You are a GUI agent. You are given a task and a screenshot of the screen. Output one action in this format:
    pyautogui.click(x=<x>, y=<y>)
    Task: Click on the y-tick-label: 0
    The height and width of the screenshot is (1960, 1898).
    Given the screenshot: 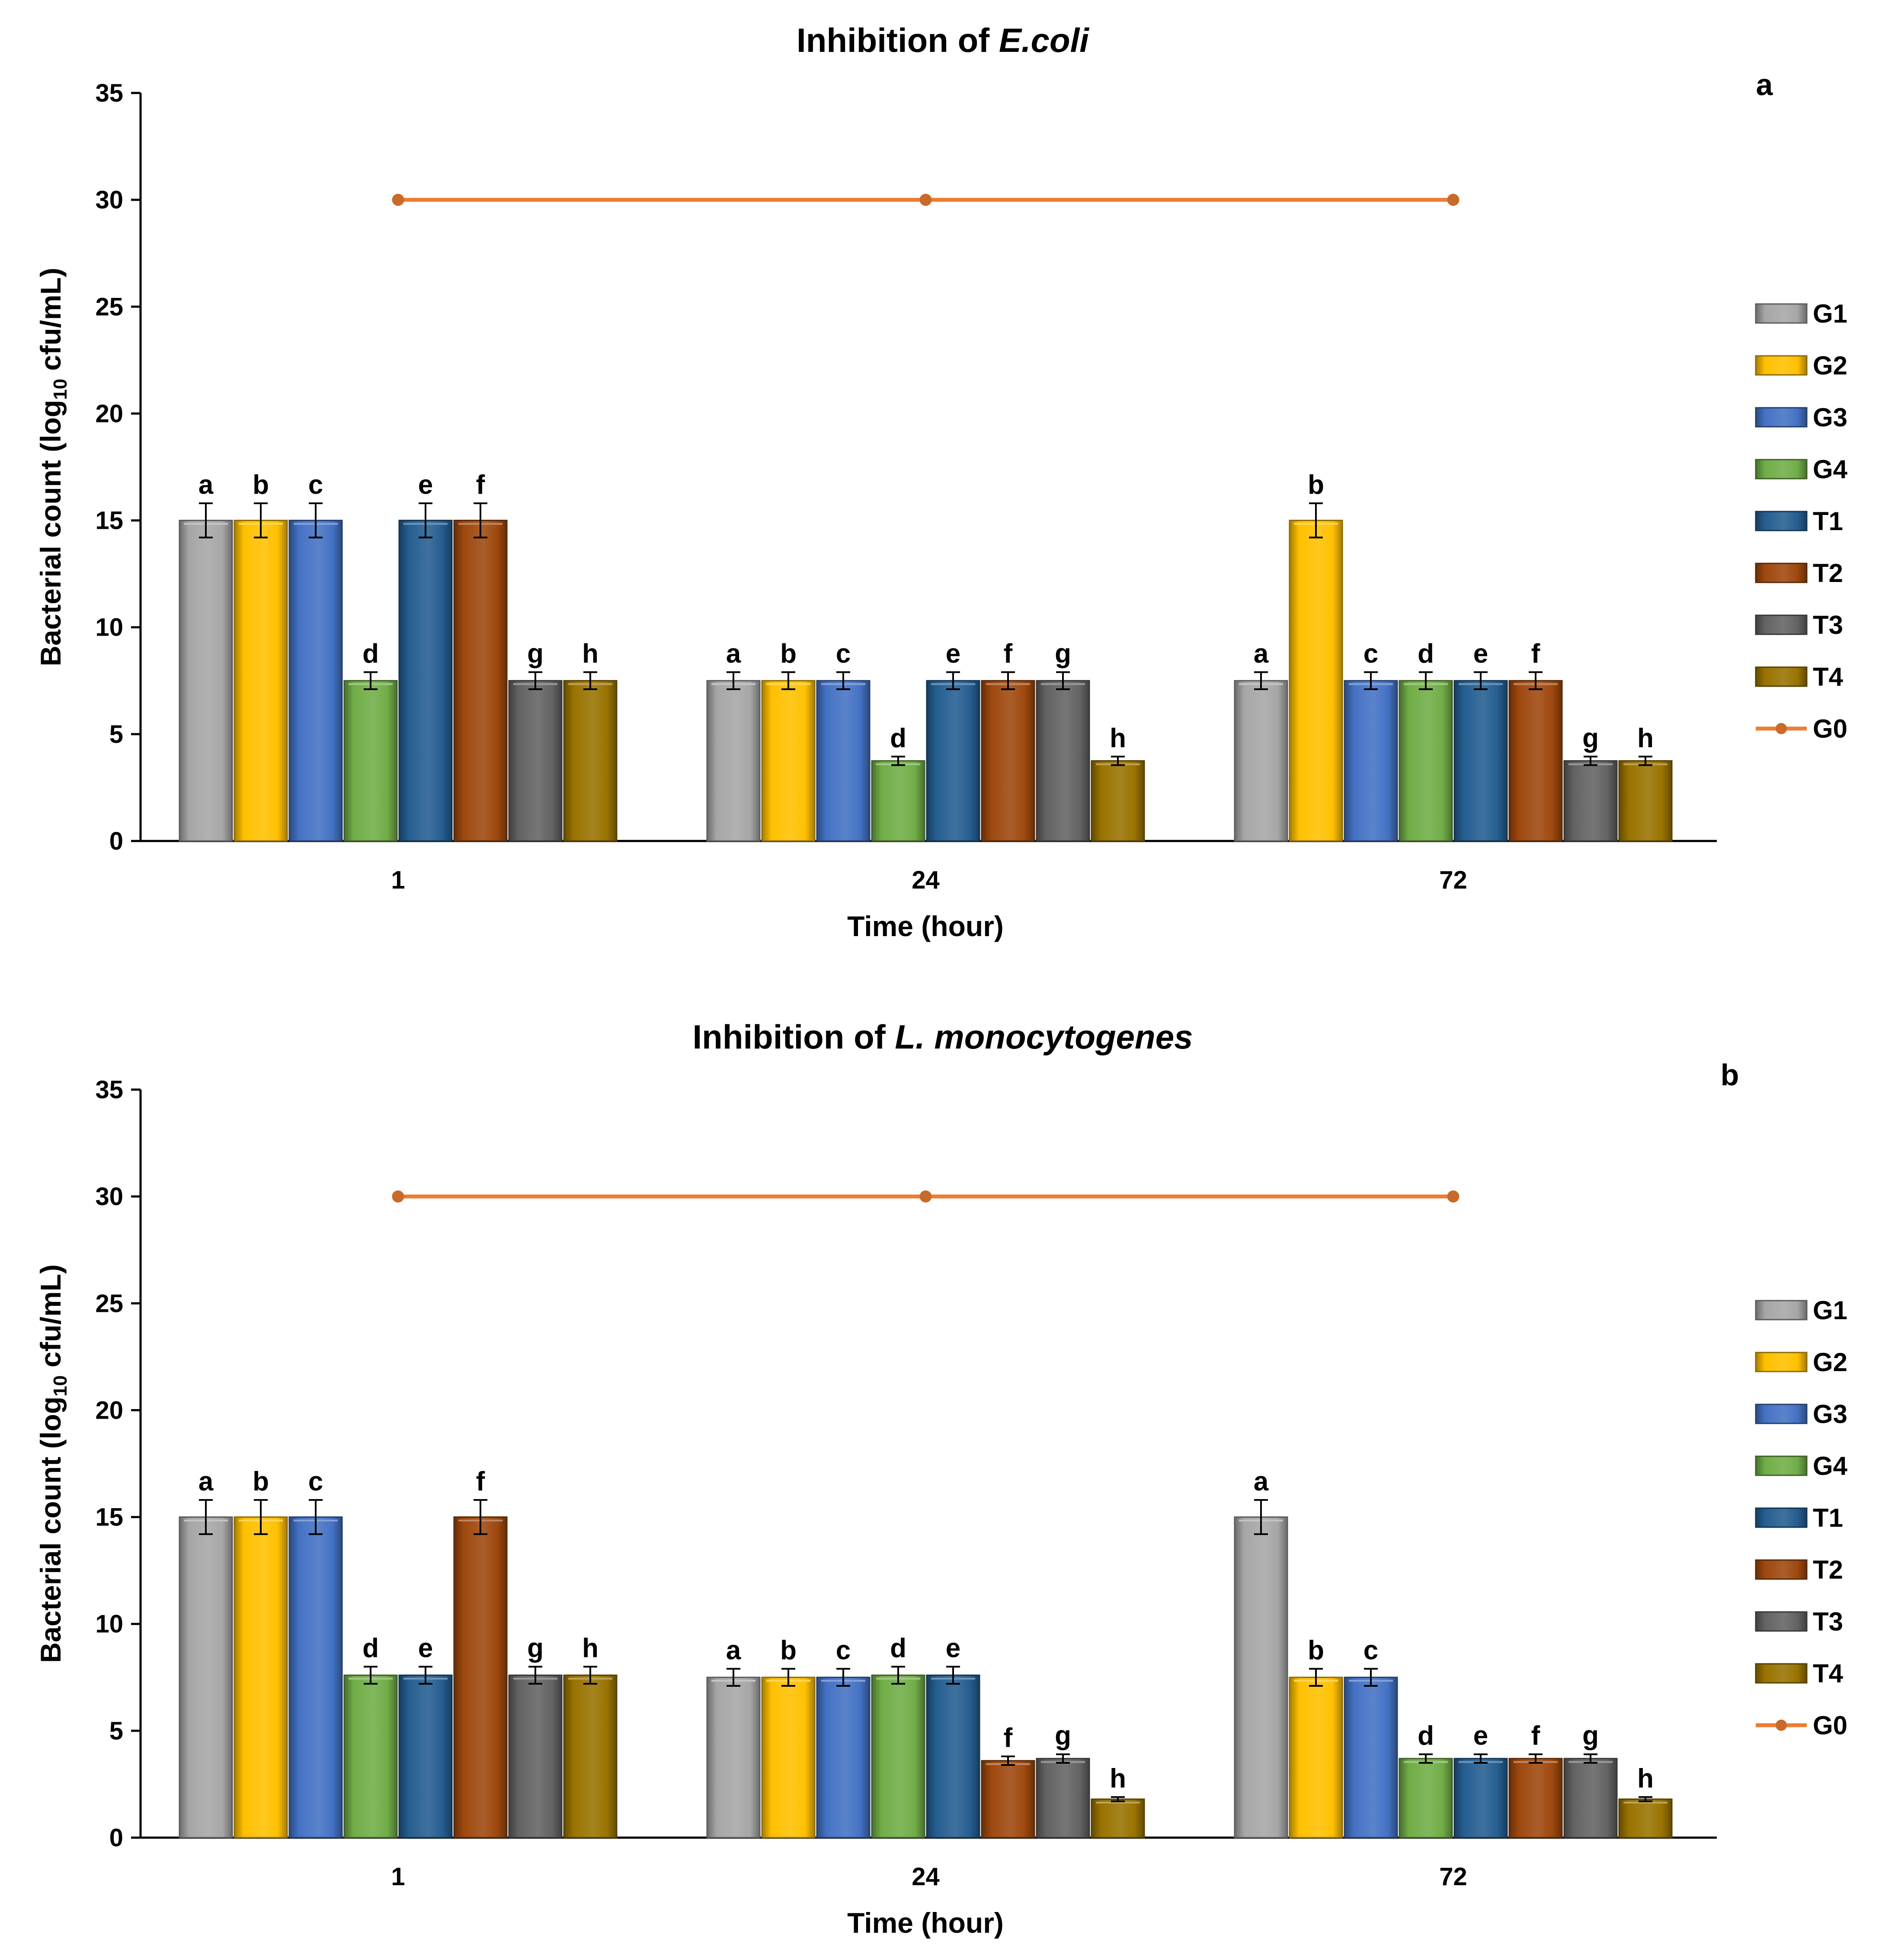 What is the action you would take?
    pyautogui.click(x=116, y=1838)
    